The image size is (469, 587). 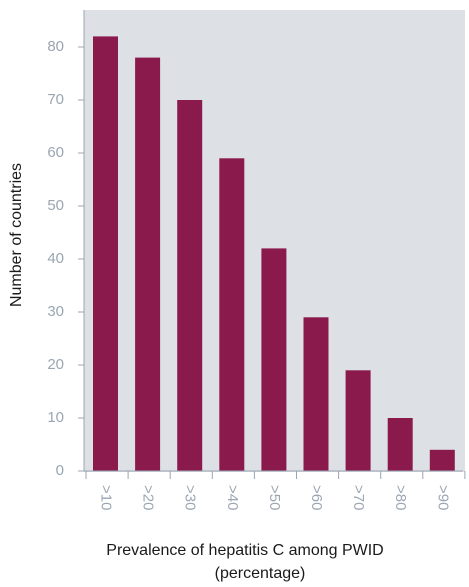 I want to click on x-tick-label: >60, so click(x=316, y=497).